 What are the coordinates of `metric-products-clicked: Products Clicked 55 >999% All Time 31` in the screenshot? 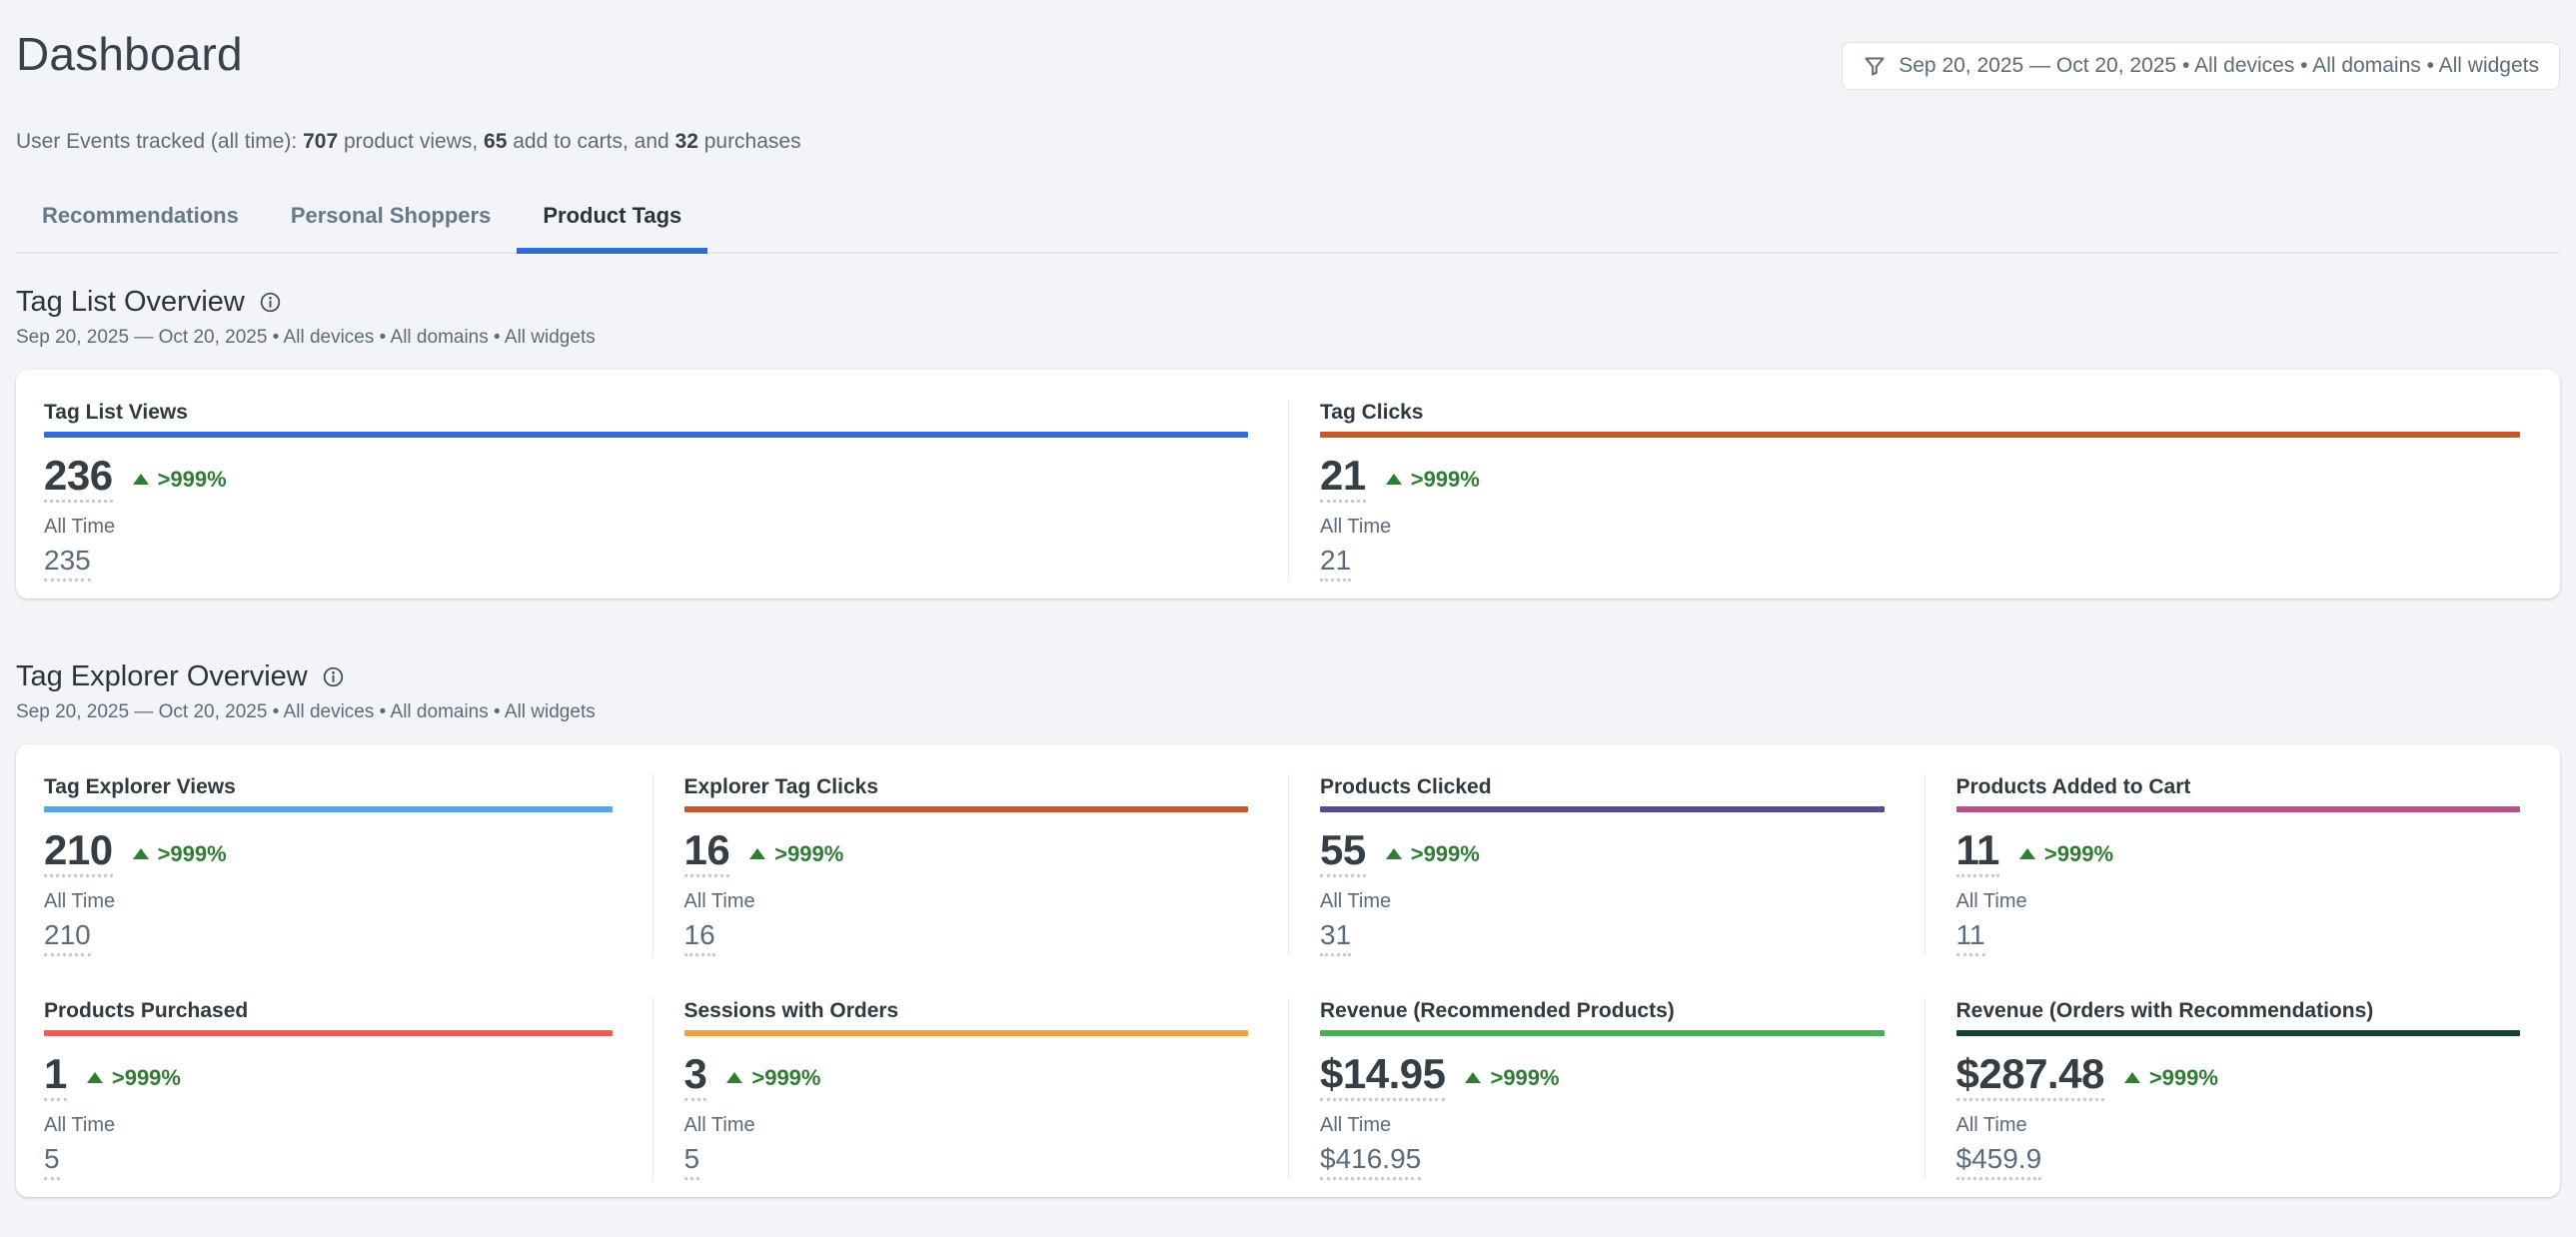 It's located at (1606, 865).